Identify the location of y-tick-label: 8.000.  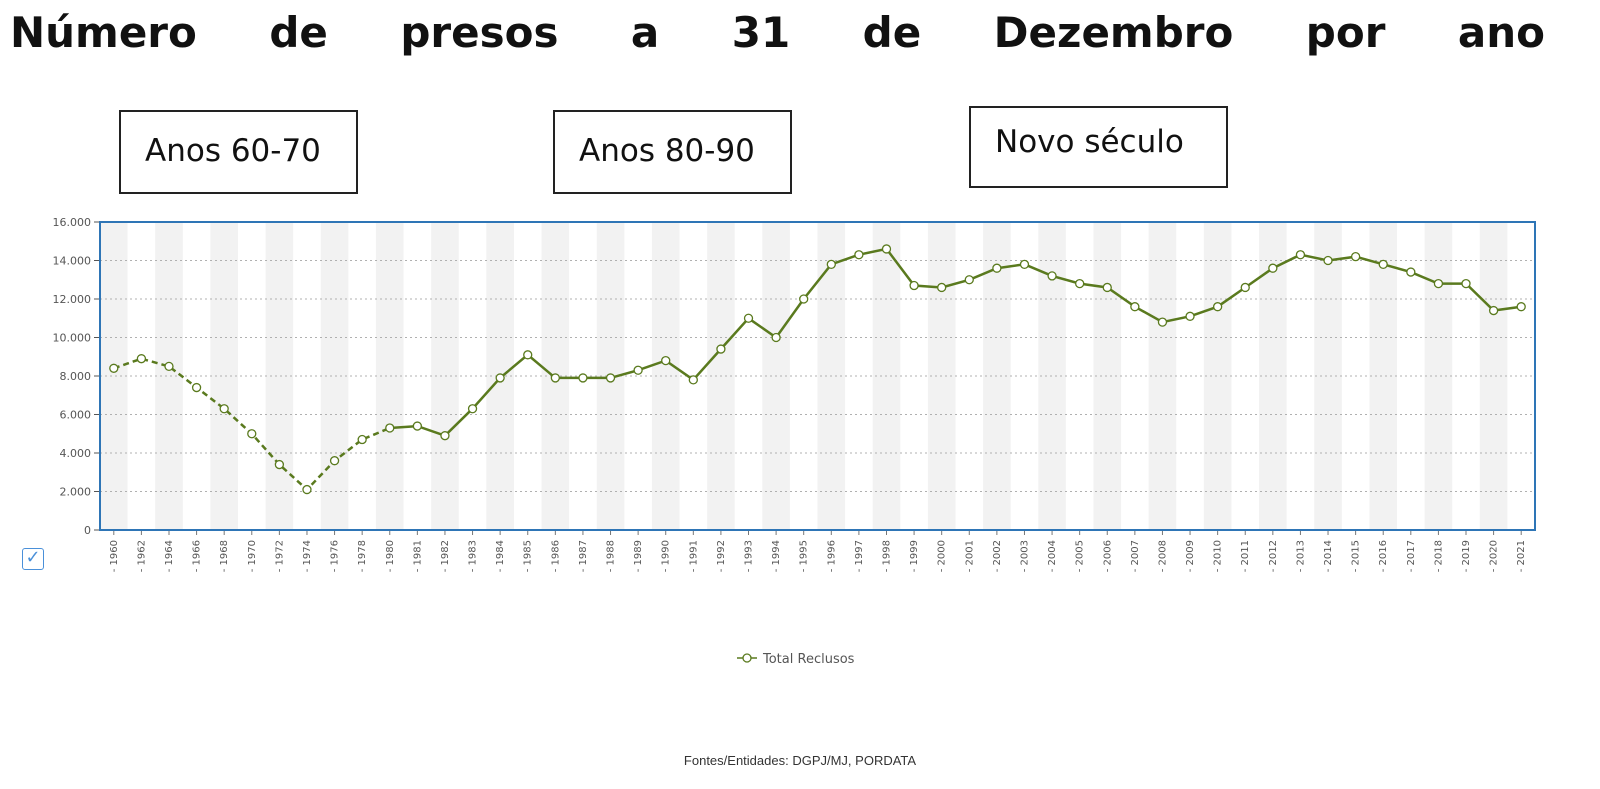
(76, 376).